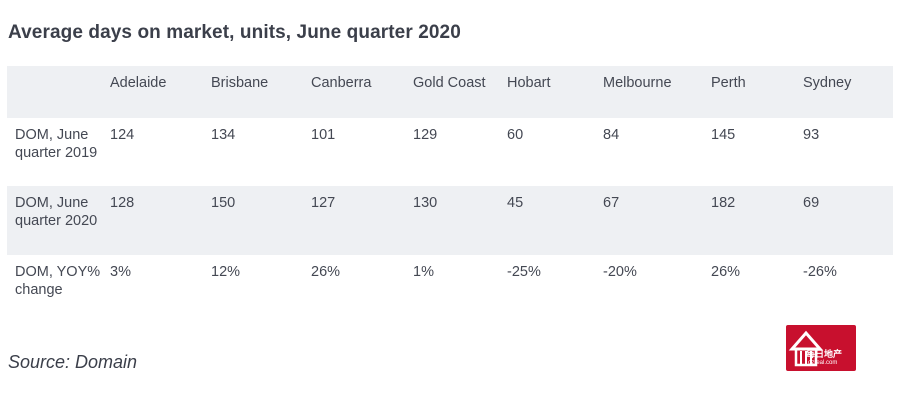 This screenshot has height=400, width=900. What do you see at coordinates (806, 348) in the screenshot?
I see `house-logo-icon` at bounding box center [806, 348].